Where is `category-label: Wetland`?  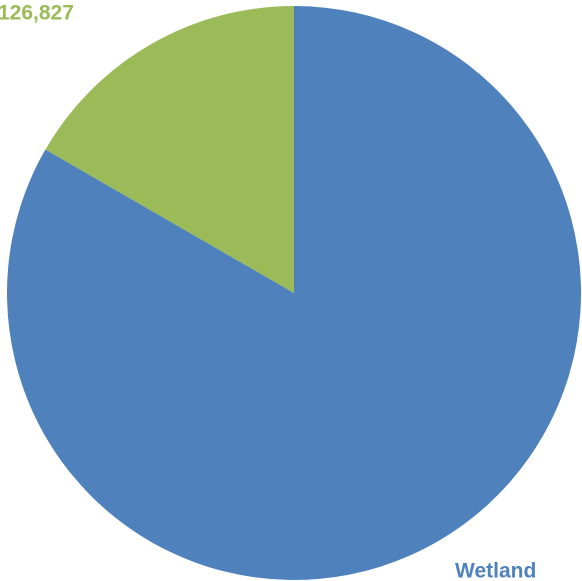 category-label: Wetland is located at coordinates (495, 570).